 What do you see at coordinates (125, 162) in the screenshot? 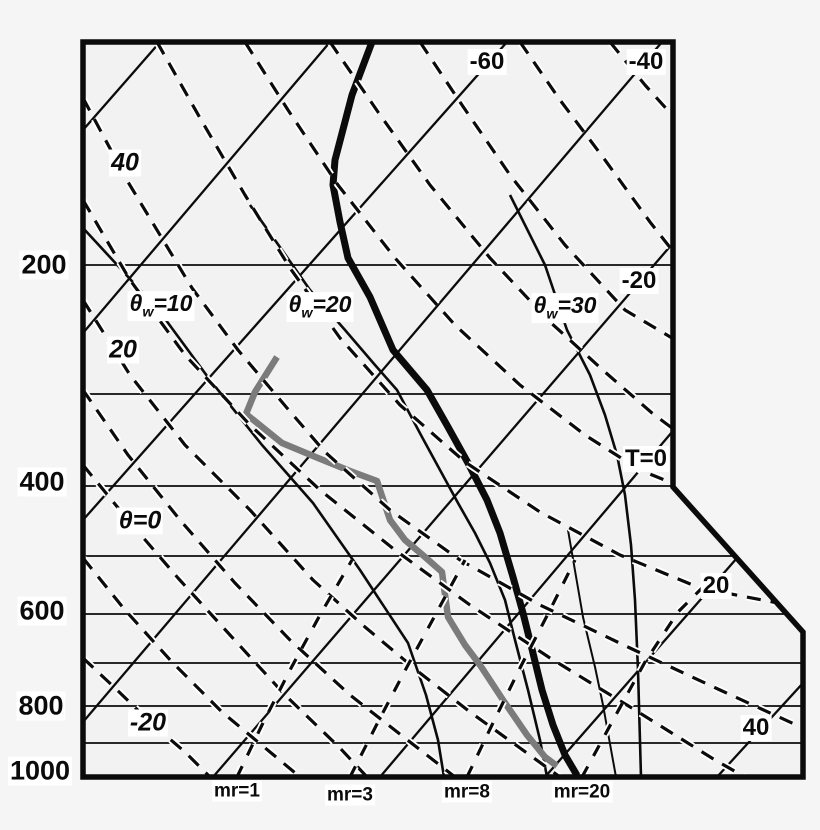
I see `label-theta-40: 40` at bounding box center [125, 162].